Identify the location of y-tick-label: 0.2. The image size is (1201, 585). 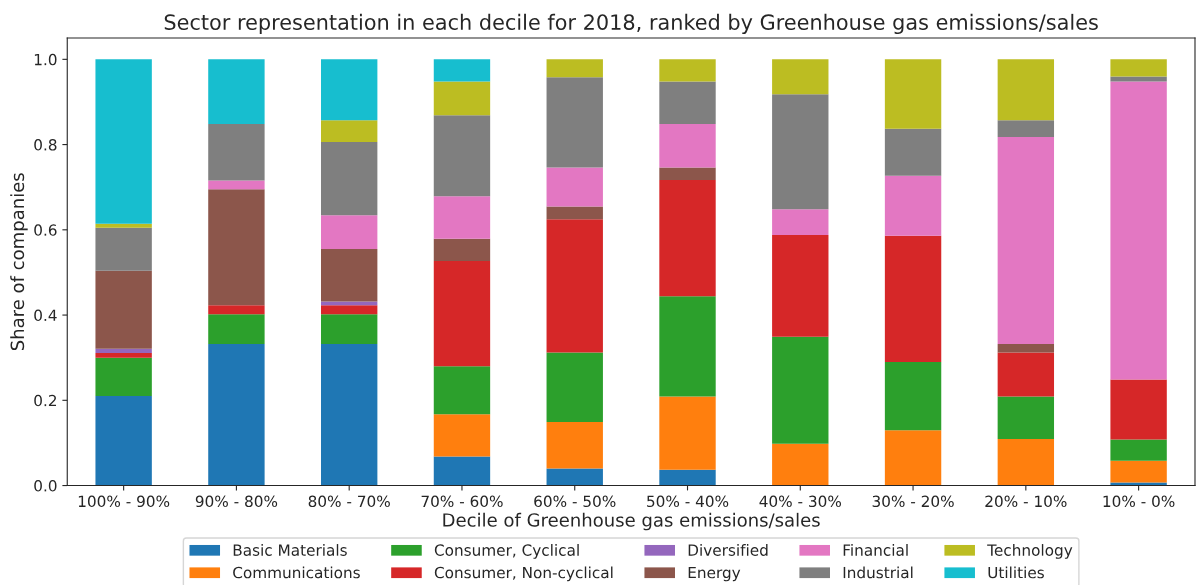
(45, 400).